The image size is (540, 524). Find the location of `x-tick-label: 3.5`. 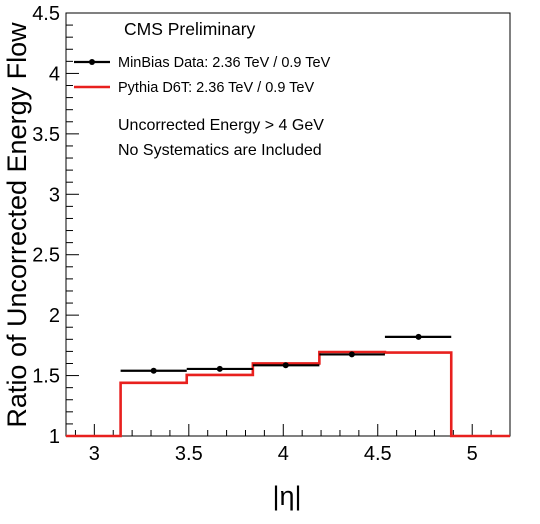

x-tick-label: 3.5 is located at coordinates (189, 454).